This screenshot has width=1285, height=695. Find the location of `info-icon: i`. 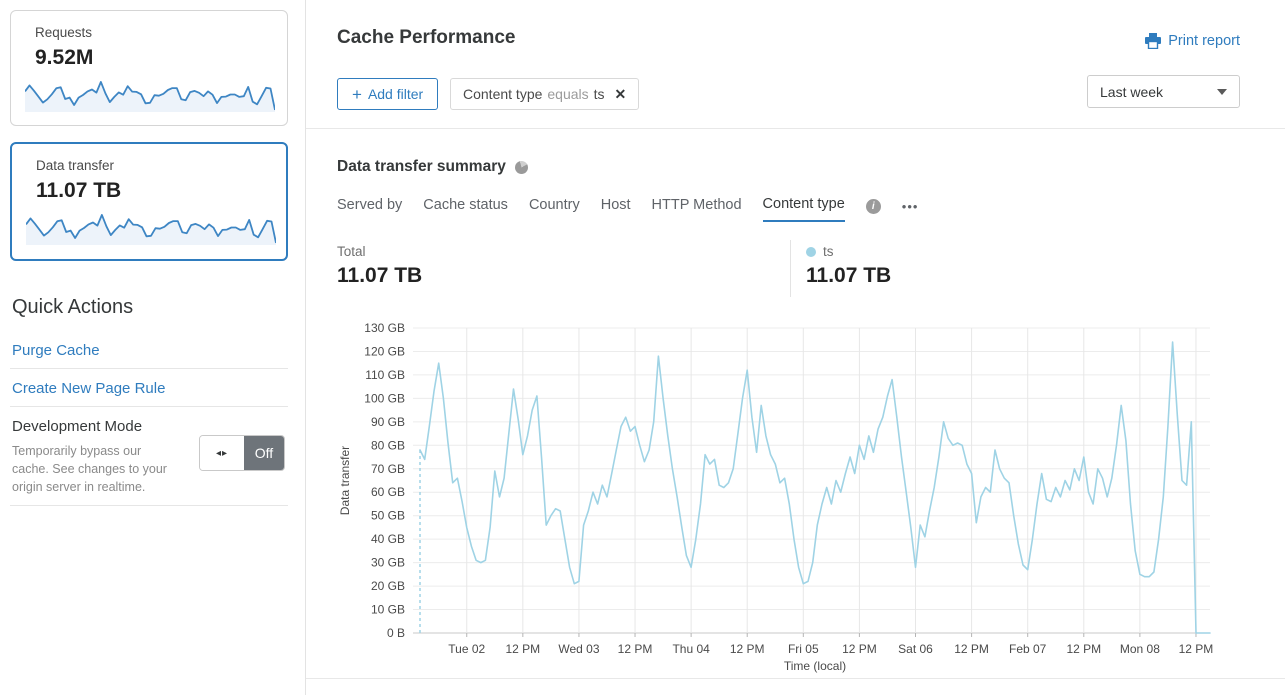

info-icon: i is located at coordinates (873, 206).